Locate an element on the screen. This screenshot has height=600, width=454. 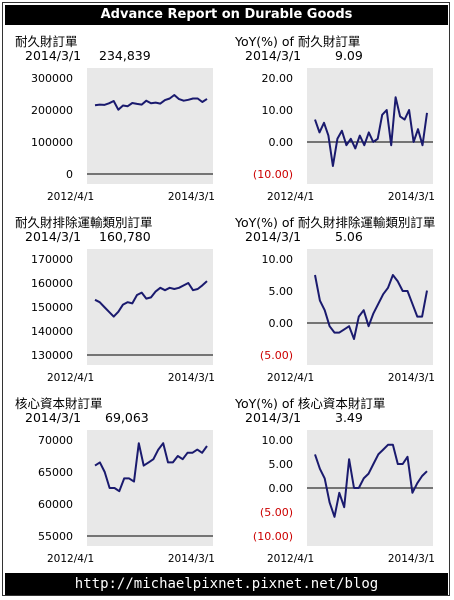
y-tick-label: 55000 is located at coordinates (55, 536).